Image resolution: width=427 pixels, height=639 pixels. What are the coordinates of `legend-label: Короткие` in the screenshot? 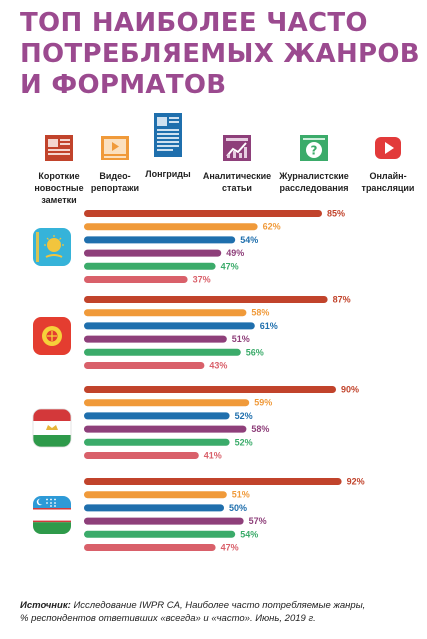 It's located at (59, 176).